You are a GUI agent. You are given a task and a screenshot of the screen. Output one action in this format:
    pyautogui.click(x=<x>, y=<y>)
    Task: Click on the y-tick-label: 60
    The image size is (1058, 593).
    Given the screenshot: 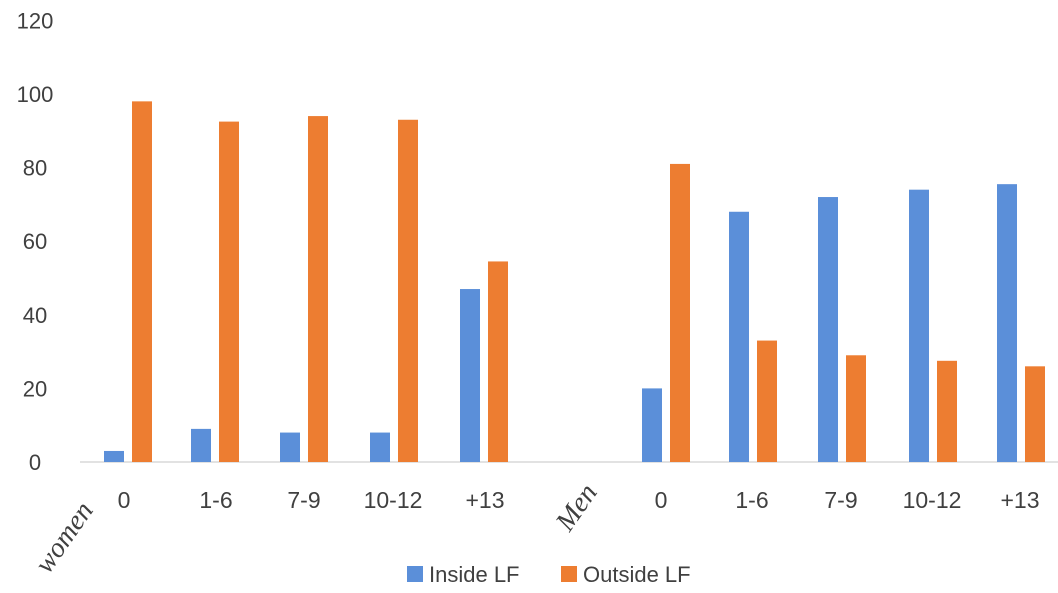 What is the action you would take?
    pyautogui.click(x=35, y=241)
    